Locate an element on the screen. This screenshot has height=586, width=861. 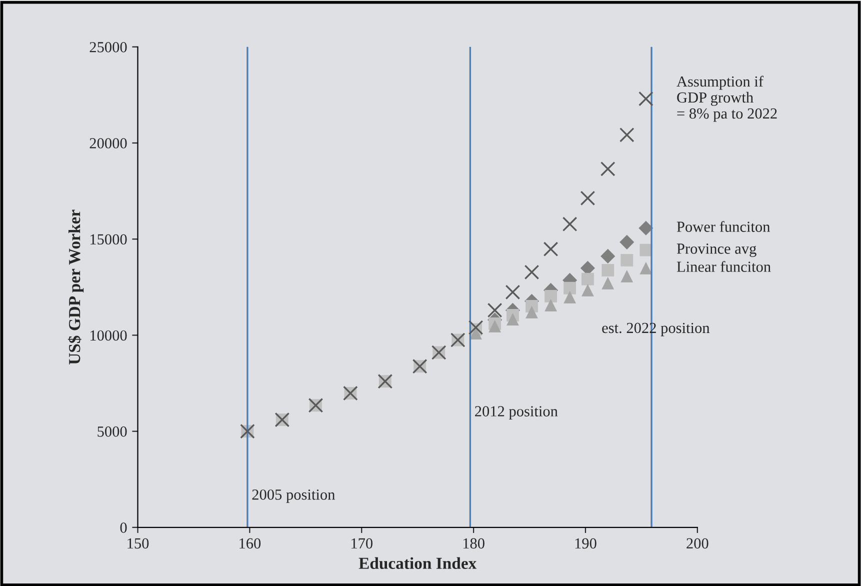
ref-line-label: 2012 position is located at coordinates (516, 413).